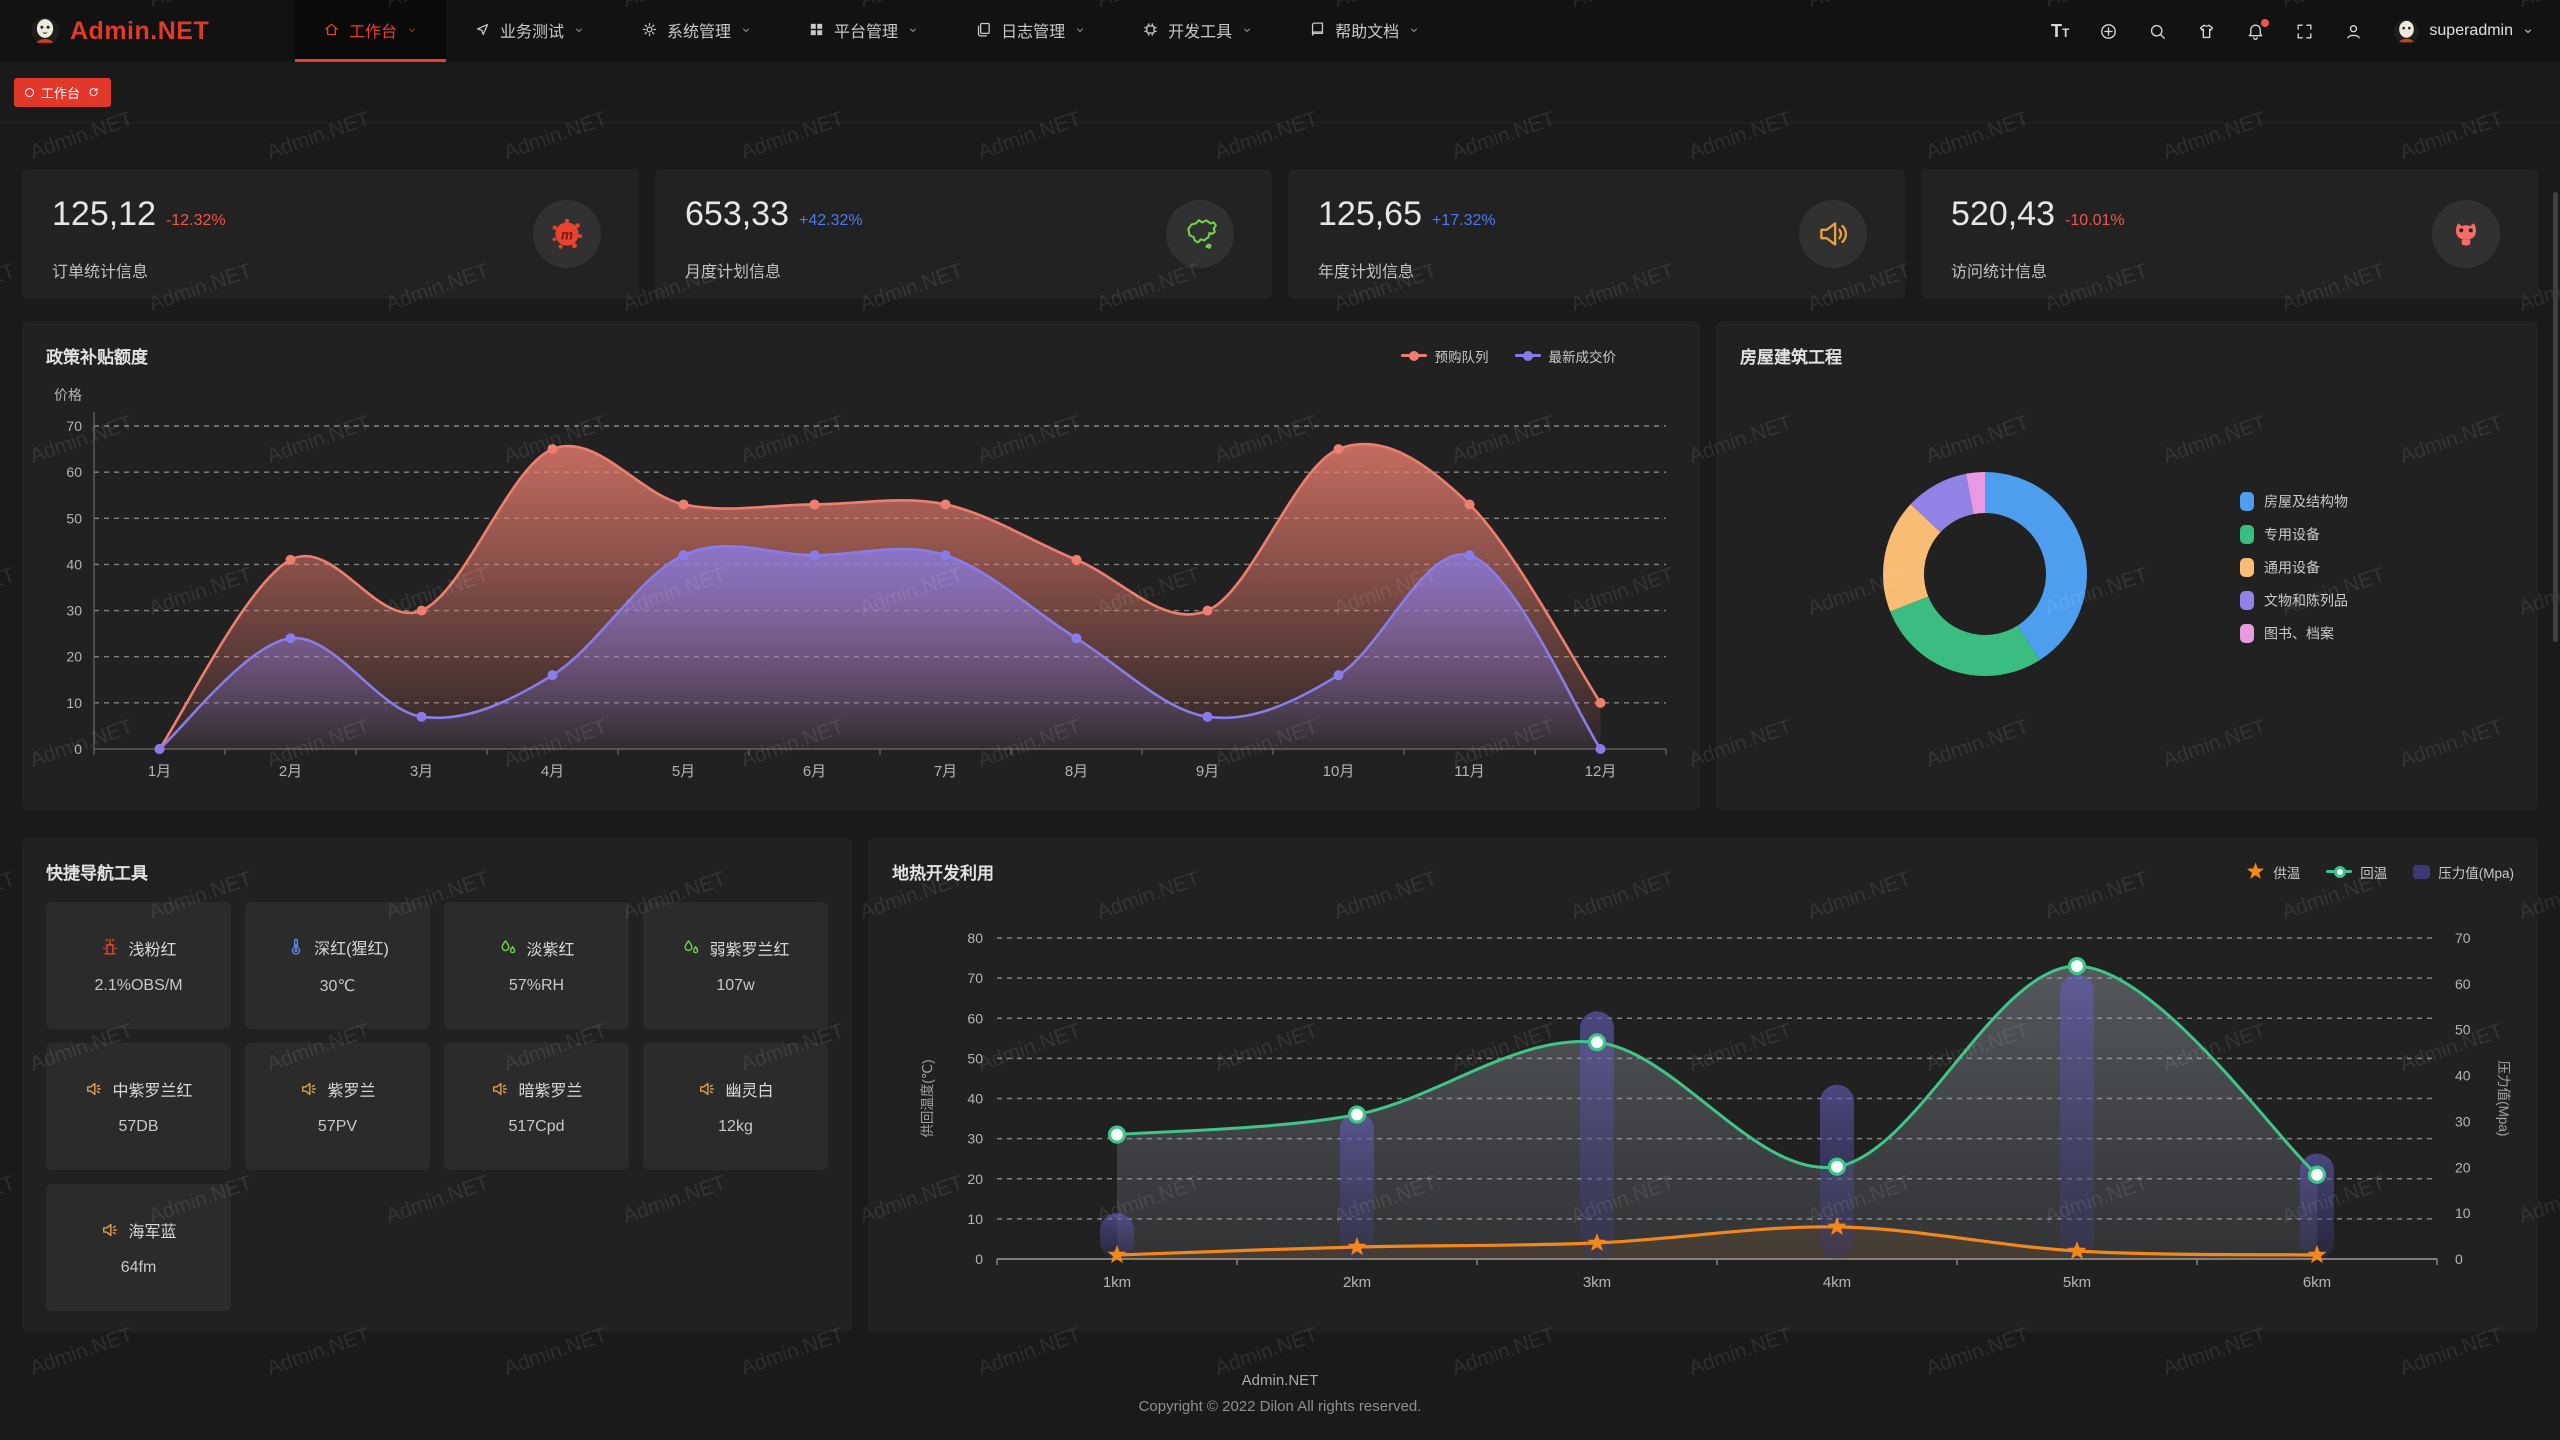  Describe the element at coordinates (1565, 356) in the screenshot. I see `legend-item-2: 最新成交价` at that location.